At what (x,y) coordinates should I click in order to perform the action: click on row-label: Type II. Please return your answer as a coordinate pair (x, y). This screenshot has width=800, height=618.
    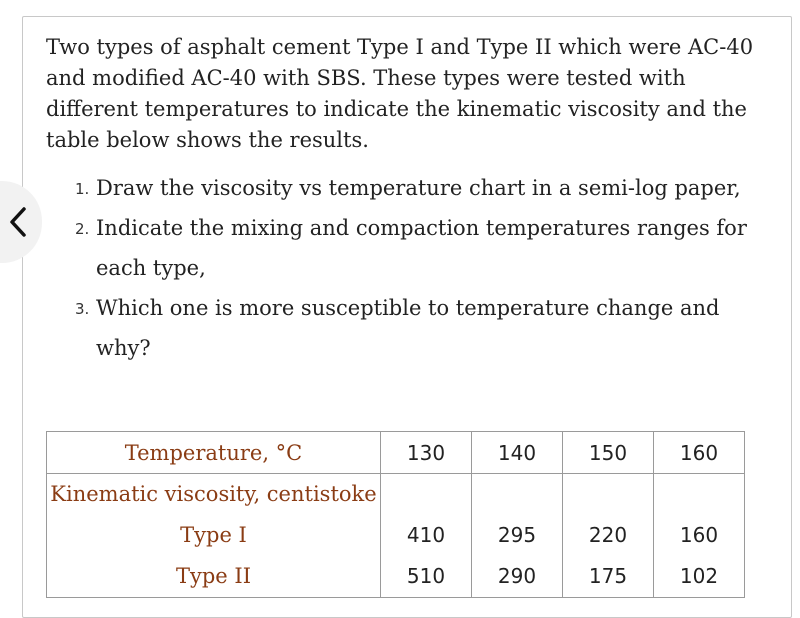
    Looking at the image, I should click on (213, 576).